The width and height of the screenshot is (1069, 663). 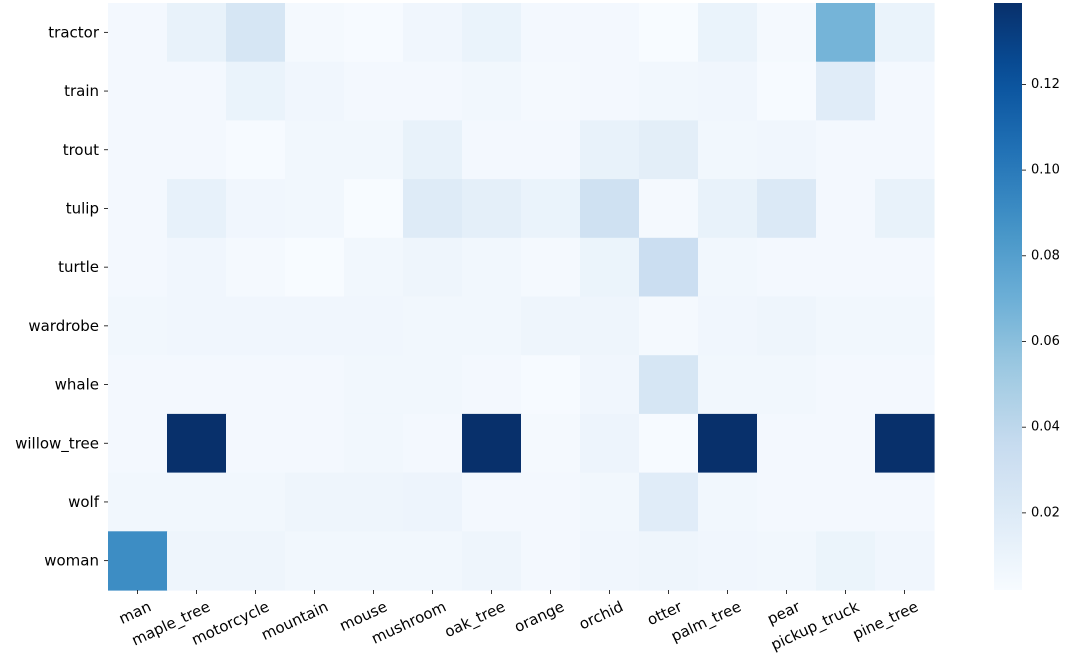 What do you see at coordinates (610, 150) in the screenshot?
I see `cell-trout-orchid` at bounding box center [610, 150].